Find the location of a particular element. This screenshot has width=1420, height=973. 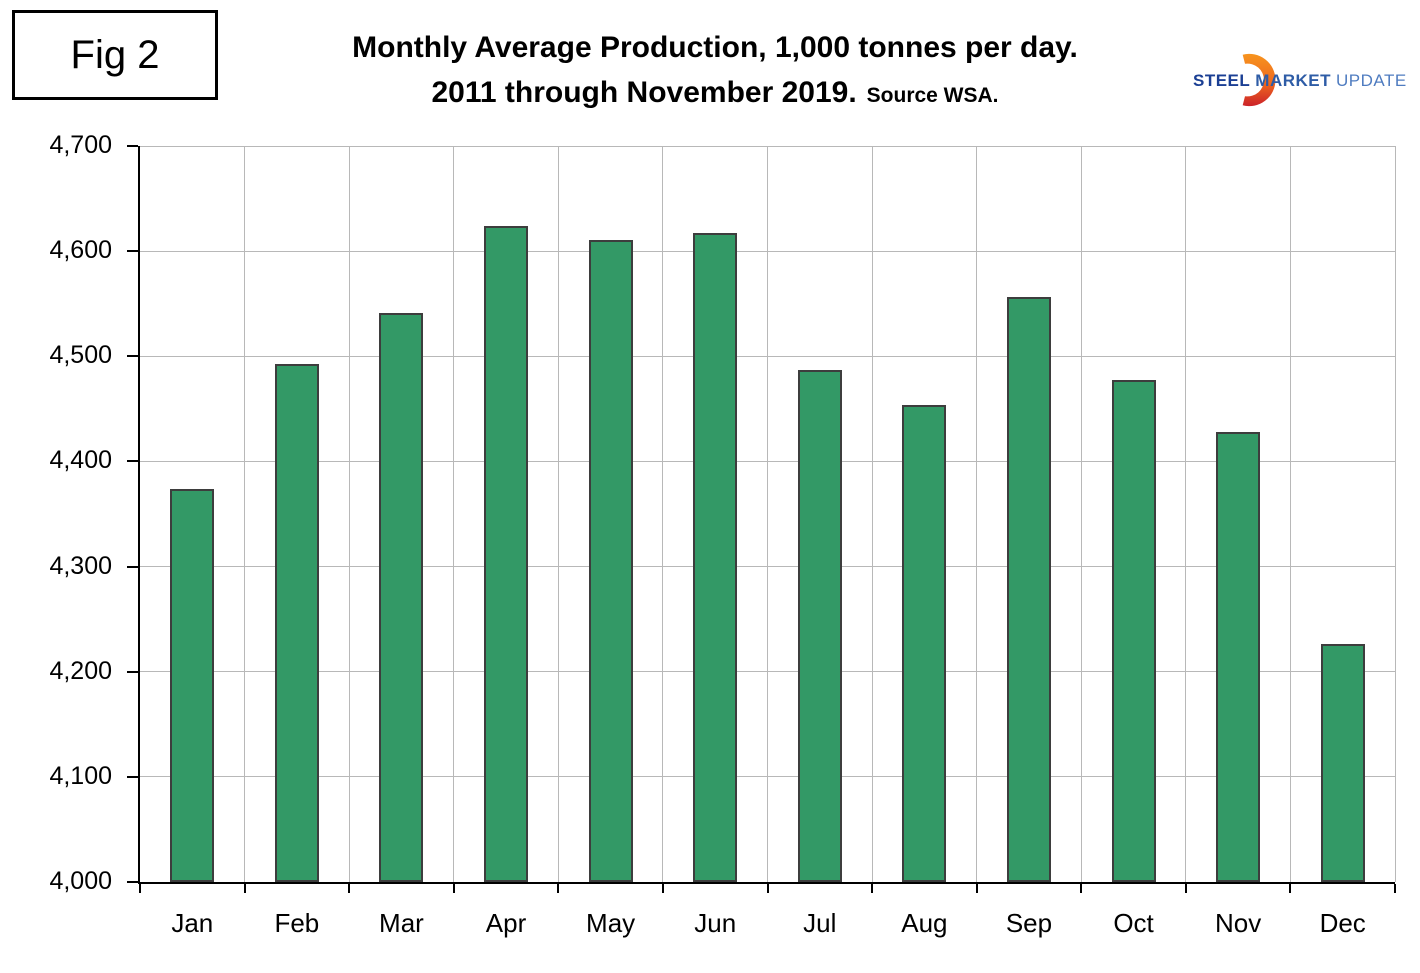

x-axis-label: Aug is located at coordinates (924, 923).